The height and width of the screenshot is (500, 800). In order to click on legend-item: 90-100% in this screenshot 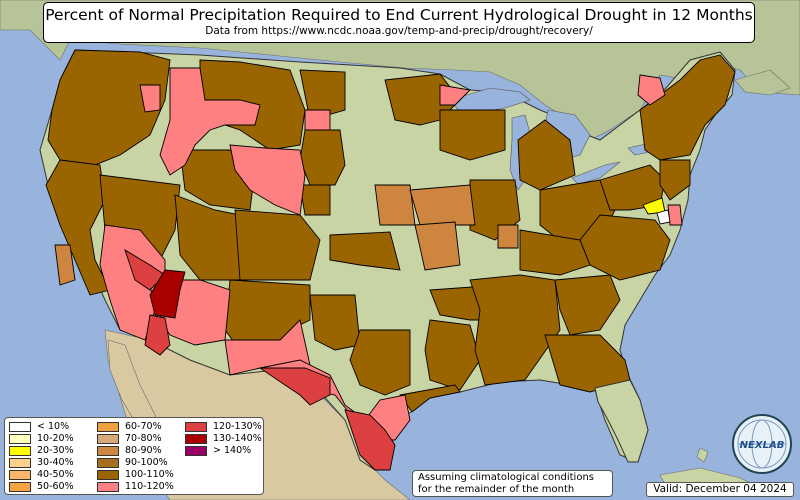, I will do `click(141, 463)`.